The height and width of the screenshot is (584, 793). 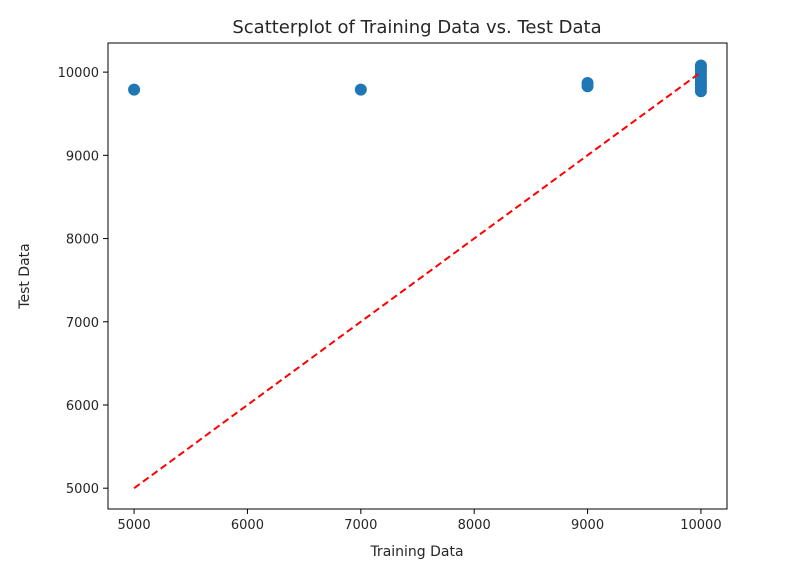 What do you see at coordinates (82, 406) in the screenshot?
I see `y-tick-label: 6000` at bounding box center [82, 406].